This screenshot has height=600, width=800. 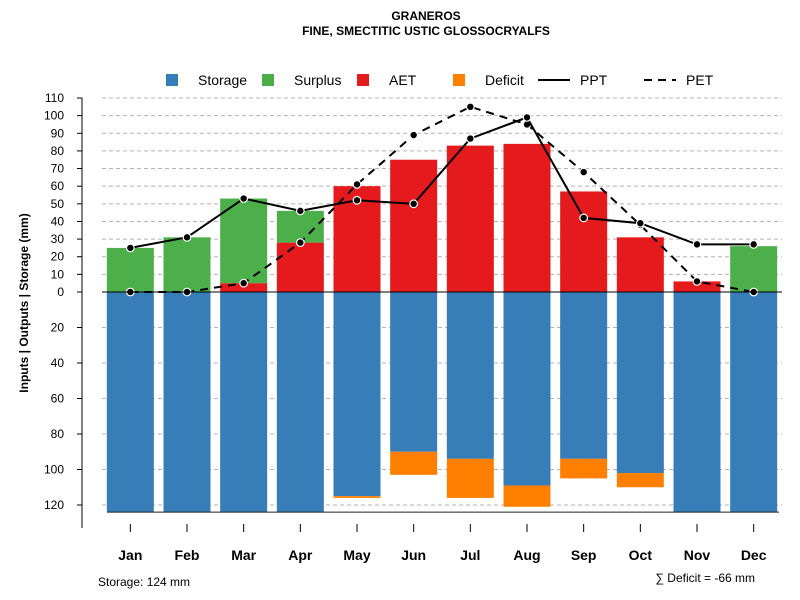 What do you see at coordinates (526, 555) in the screenshot?
I see `x-tick-label-aug: Aug` at bounding box center [526, 555].